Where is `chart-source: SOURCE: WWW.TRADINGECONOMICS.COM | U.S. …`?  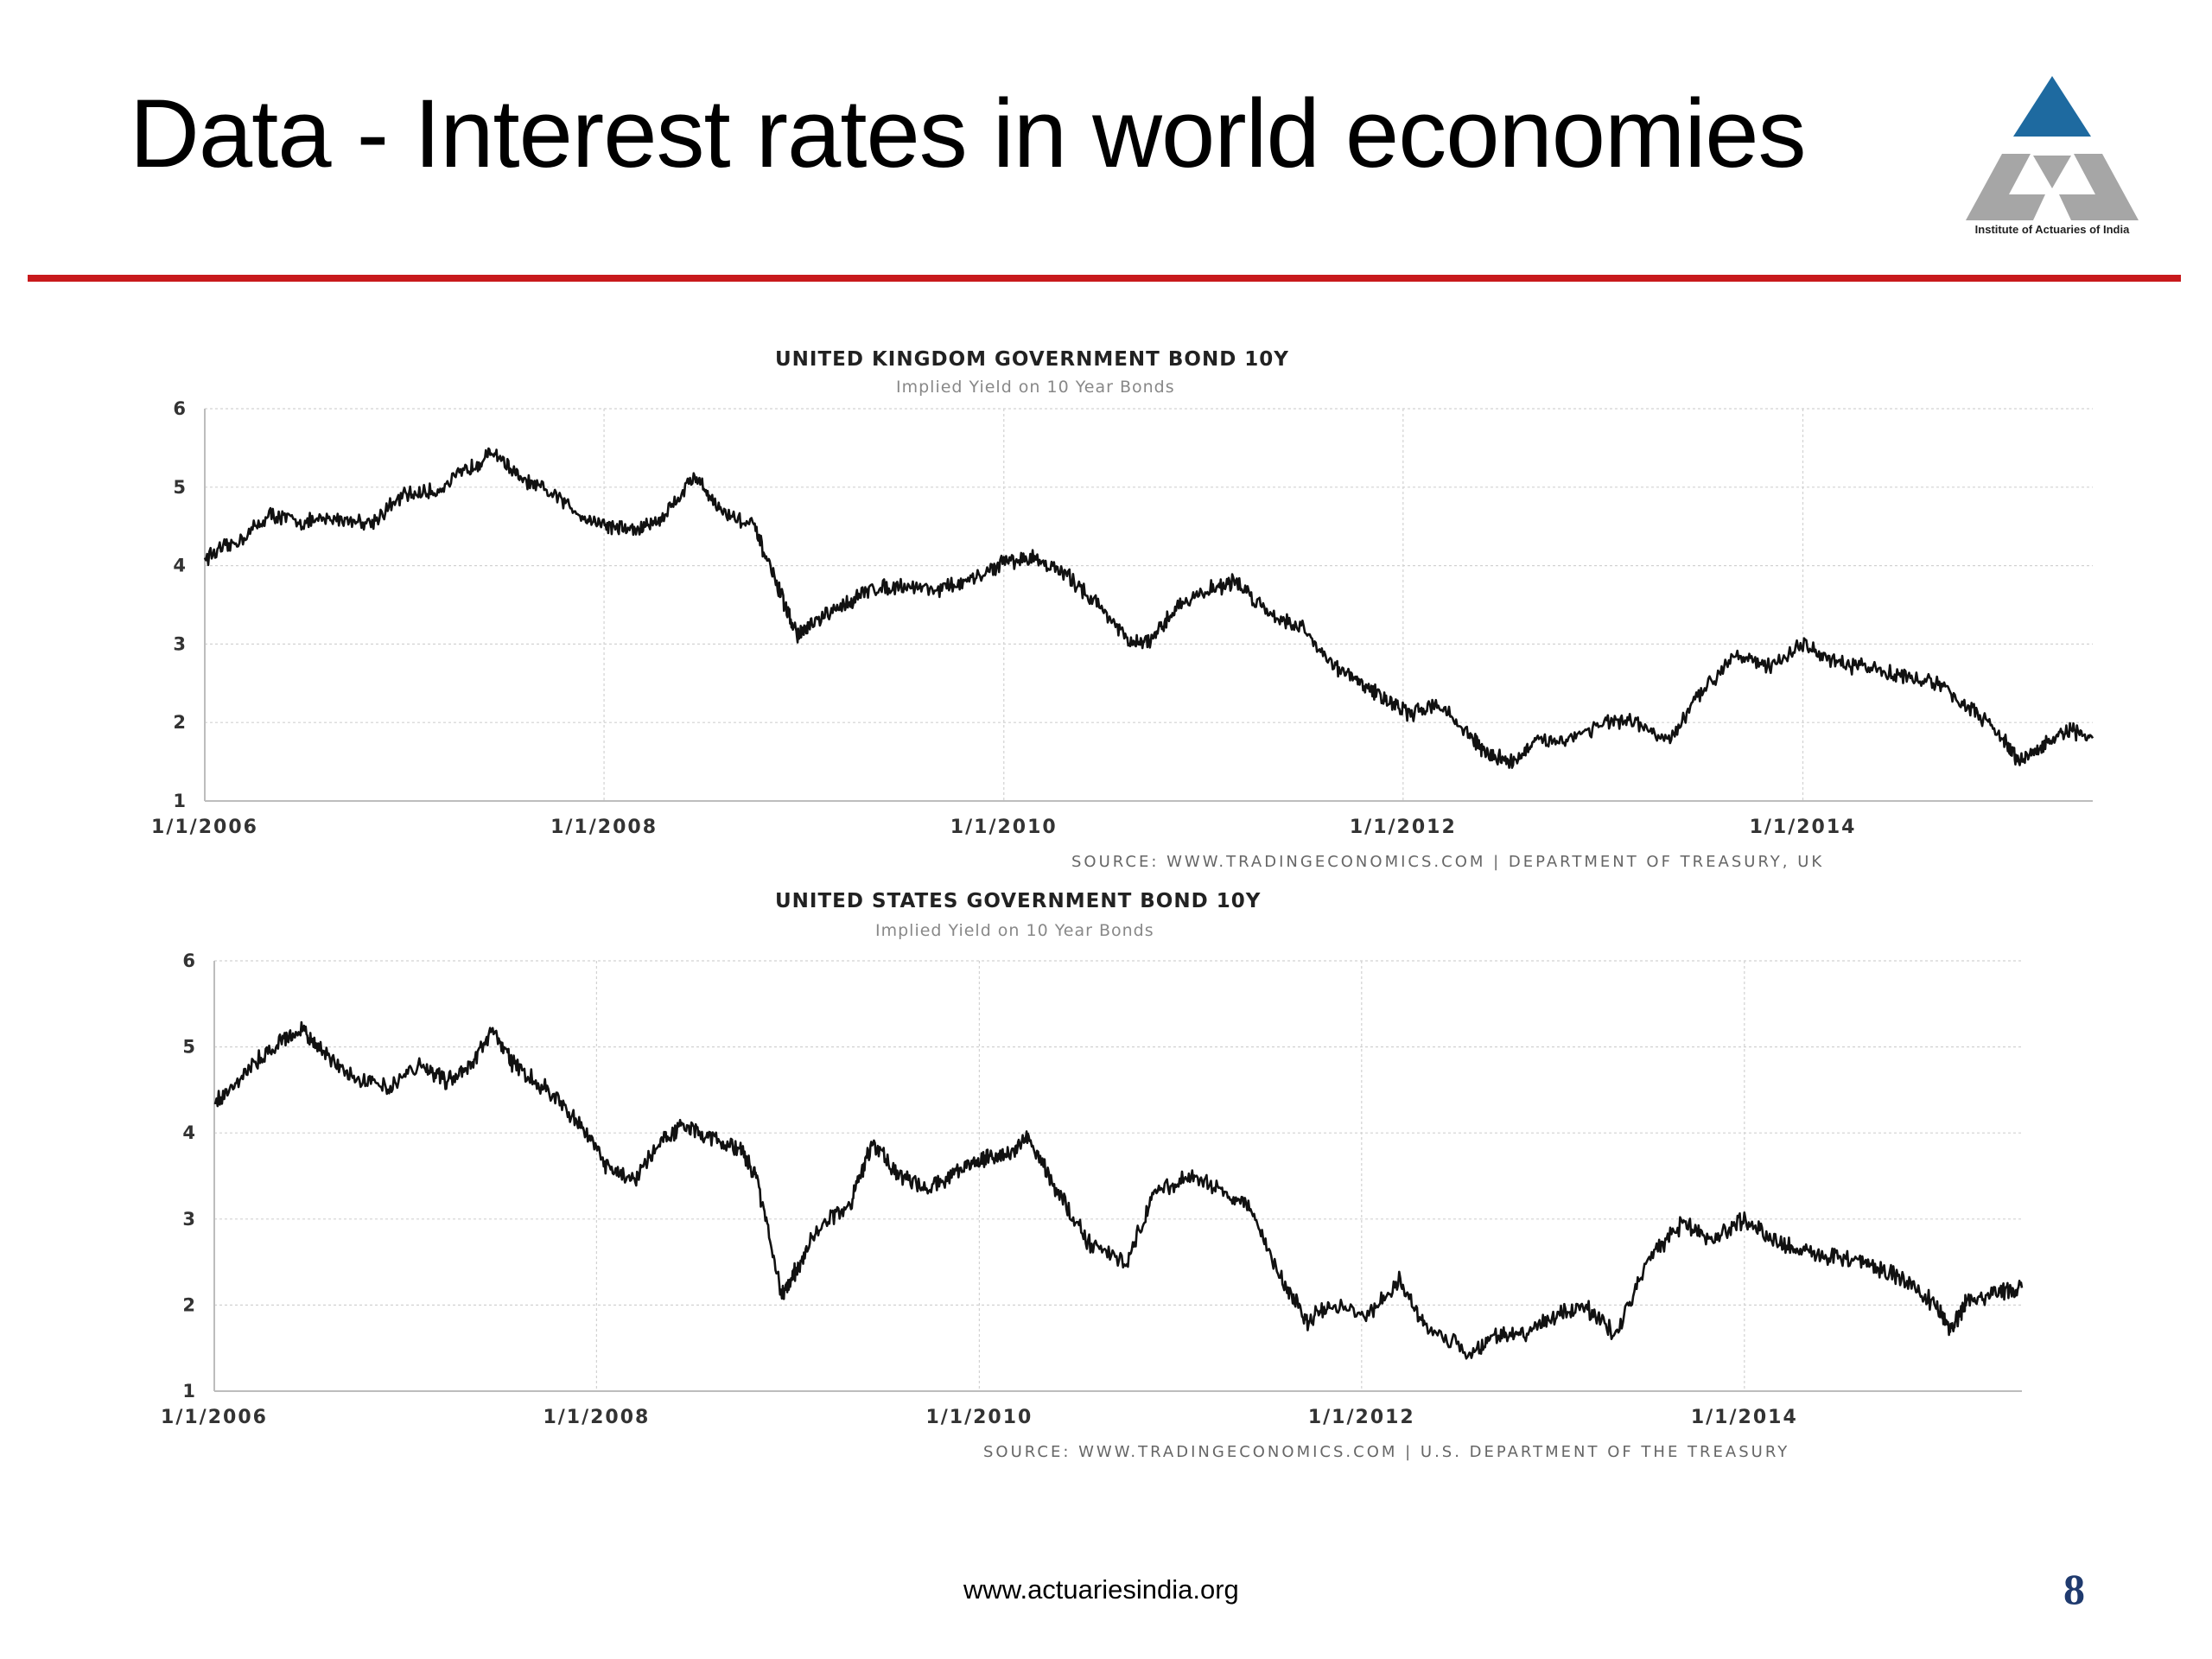
chart-source: SOURCE: WWW.TRADINGECONOMICS.COM | U.S. … is located at coordinates (1386, 1452).